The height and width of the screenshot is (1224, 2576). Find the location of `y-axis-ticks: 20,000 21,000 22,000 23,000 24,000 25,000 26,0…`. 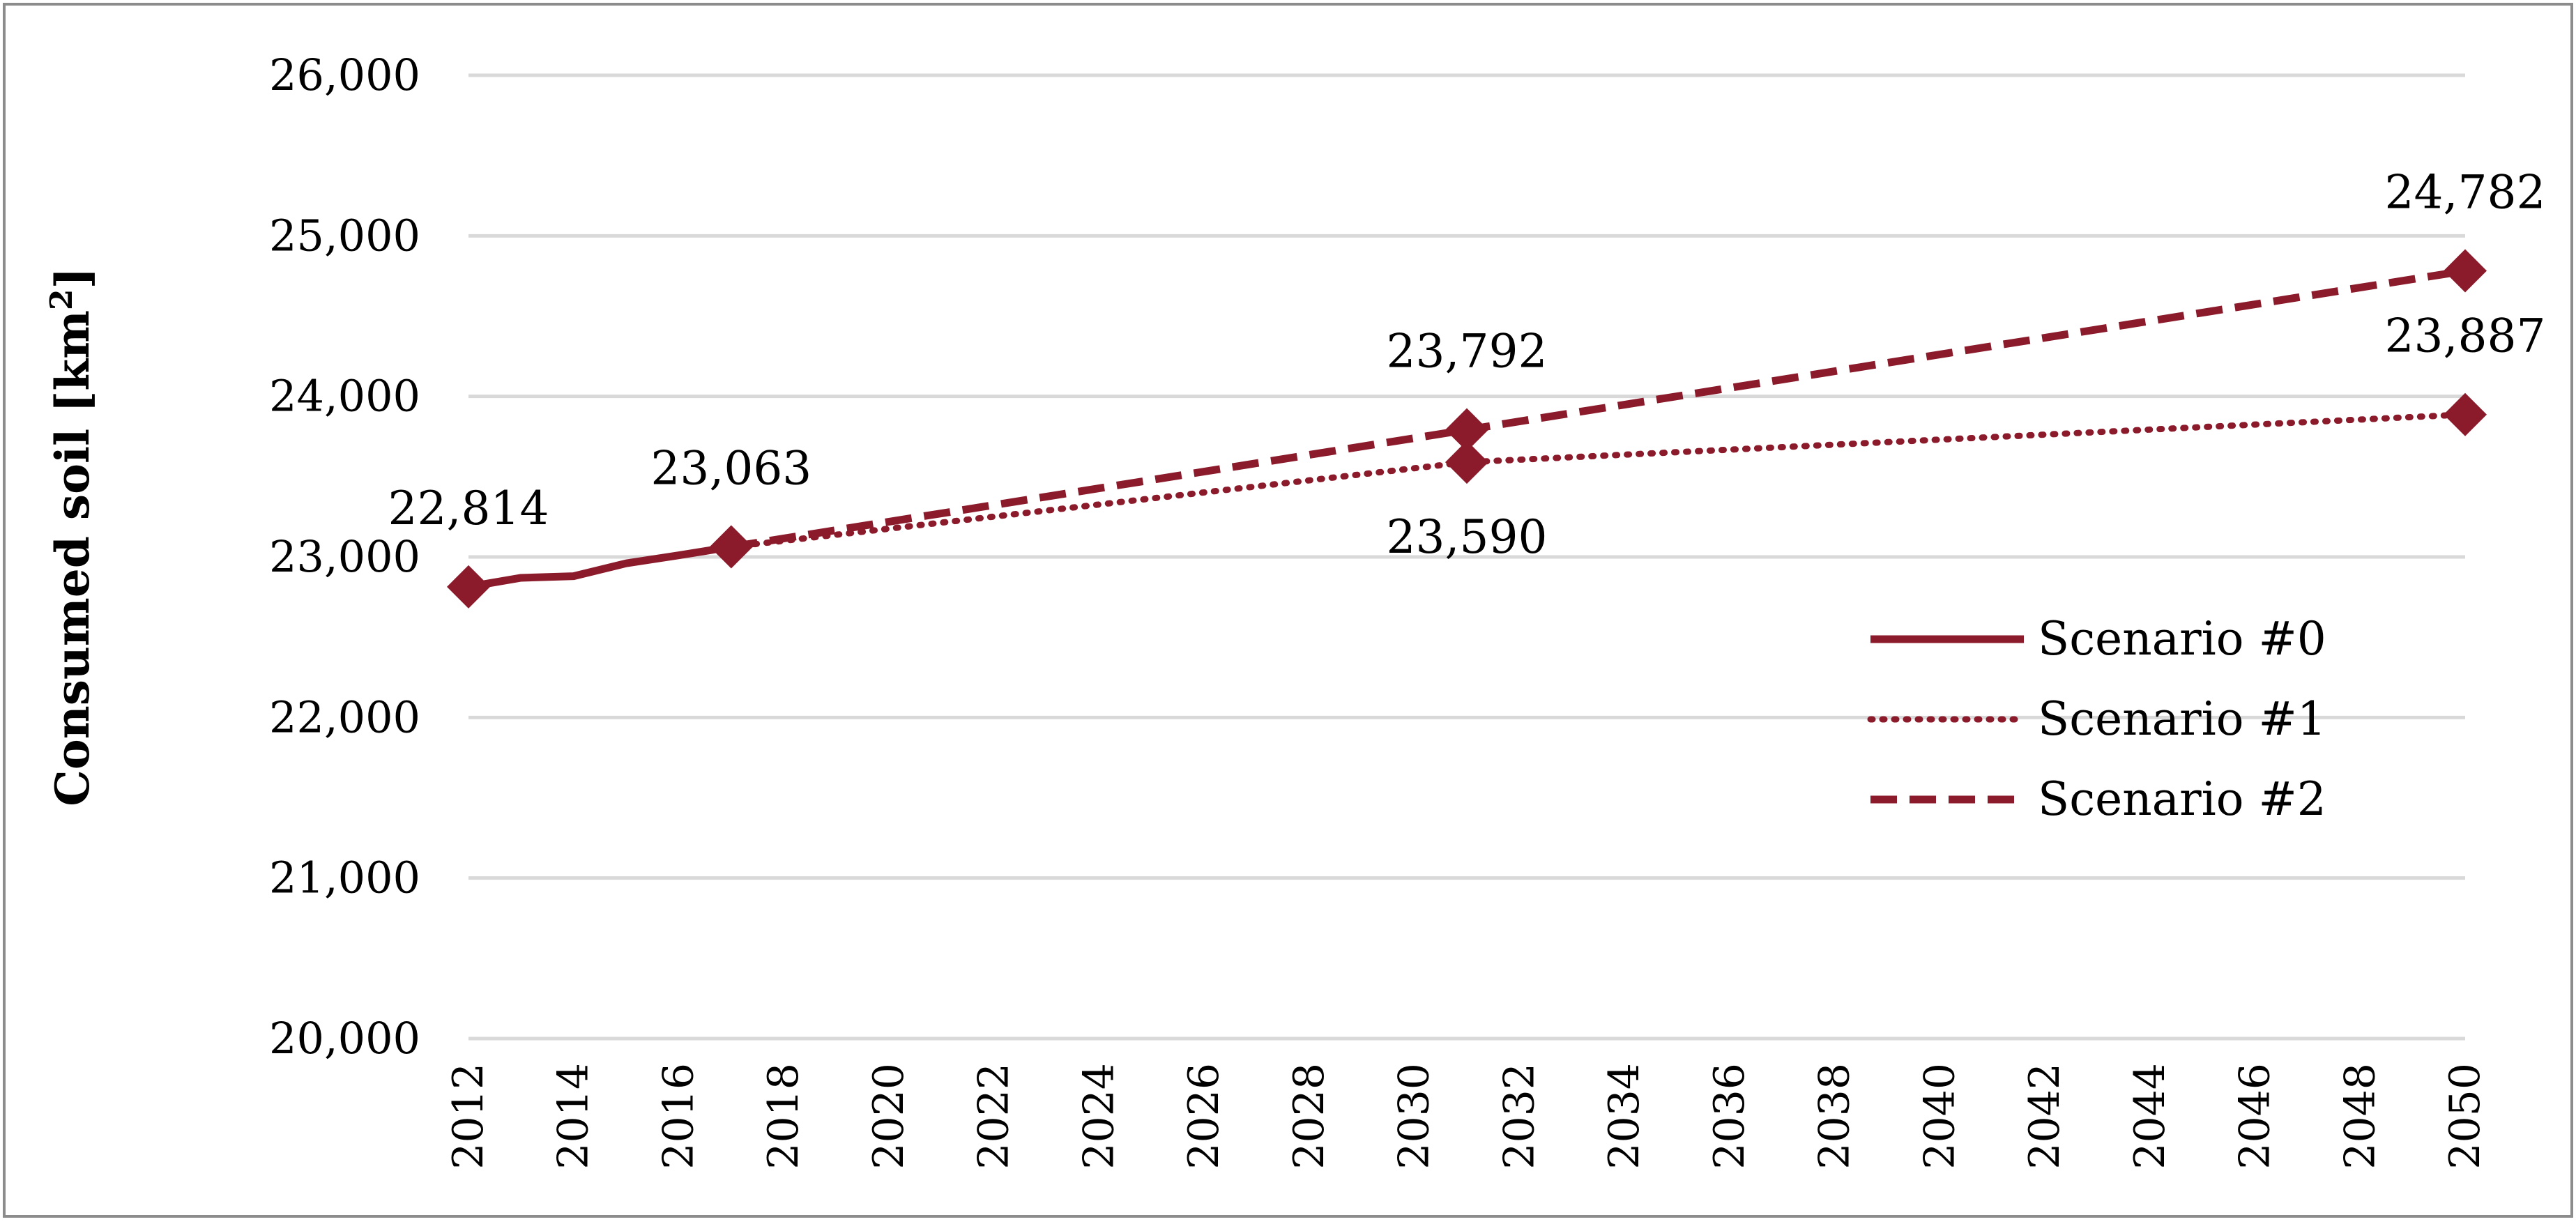

y-axis-ticks: 20,000 21,000 22,000 23,000 24,000 25,000 26,0… is located at coordinates (344, 556).